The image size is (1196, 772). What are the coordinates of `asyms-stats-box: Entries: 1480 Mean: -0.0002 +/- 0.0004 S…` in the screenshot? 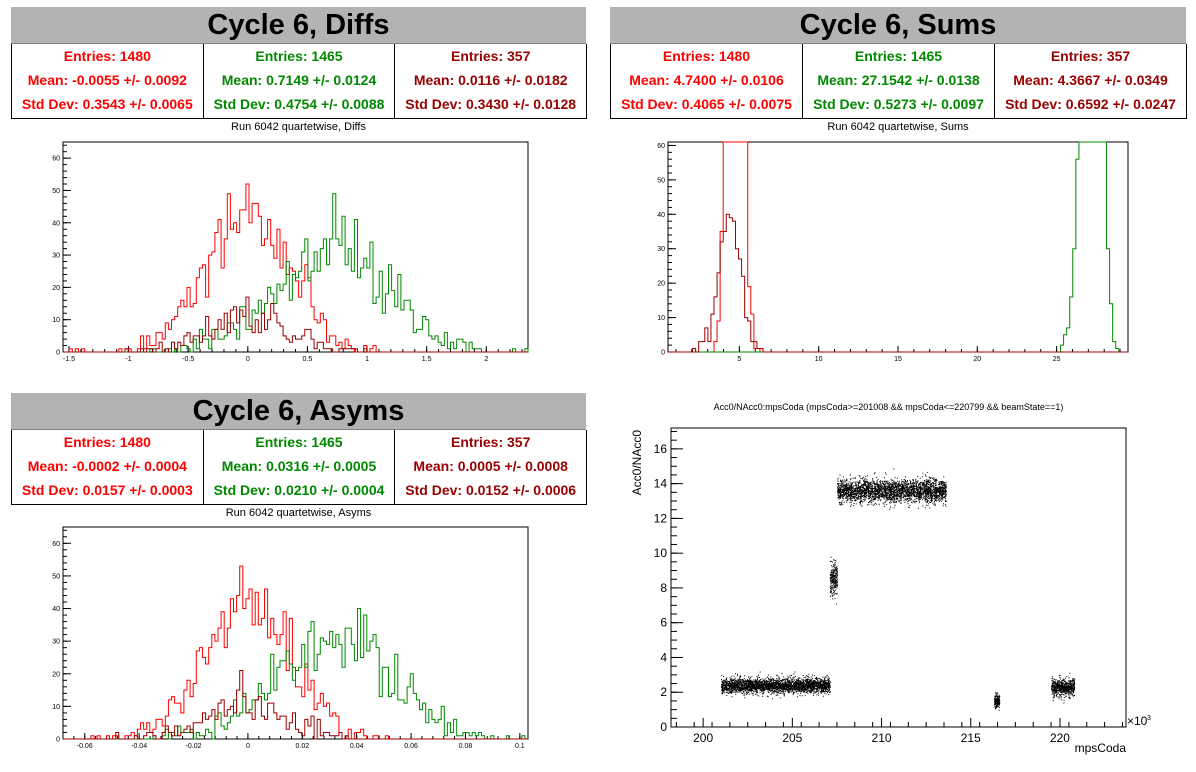 It's located at (299, 467).